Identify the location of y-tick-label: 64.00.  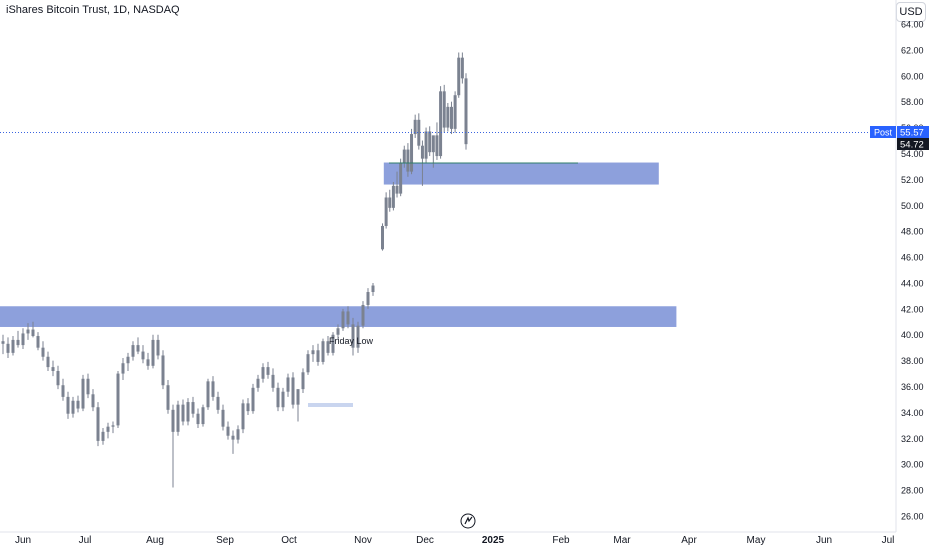
(912, 25).